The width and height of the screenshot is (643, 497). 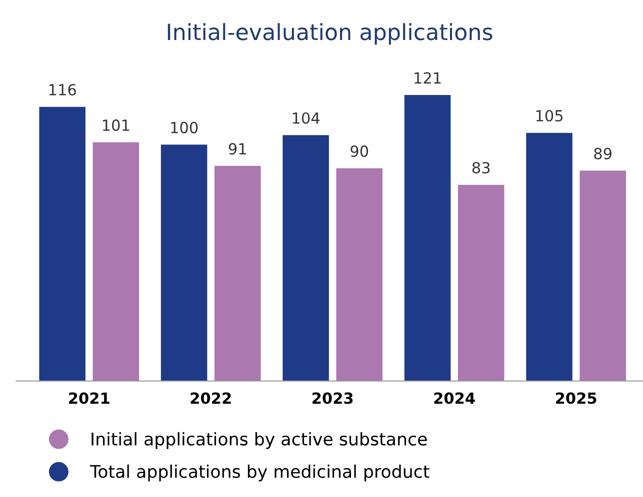 What do you see at coordinates (237, 149) in the screenshot?
I see `data-label: 91` at bounding box center [237, 149].